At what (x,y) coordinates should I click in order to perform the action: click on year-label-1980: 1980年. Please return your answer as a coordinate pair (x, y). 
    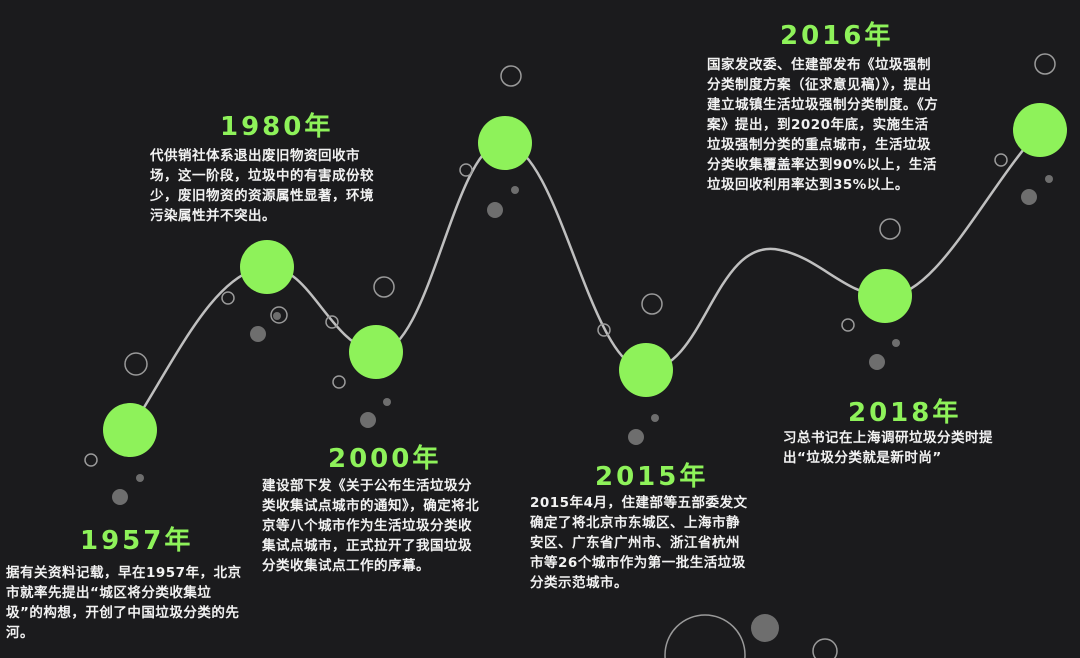
    Looking at the image, I should click on (277, 127).